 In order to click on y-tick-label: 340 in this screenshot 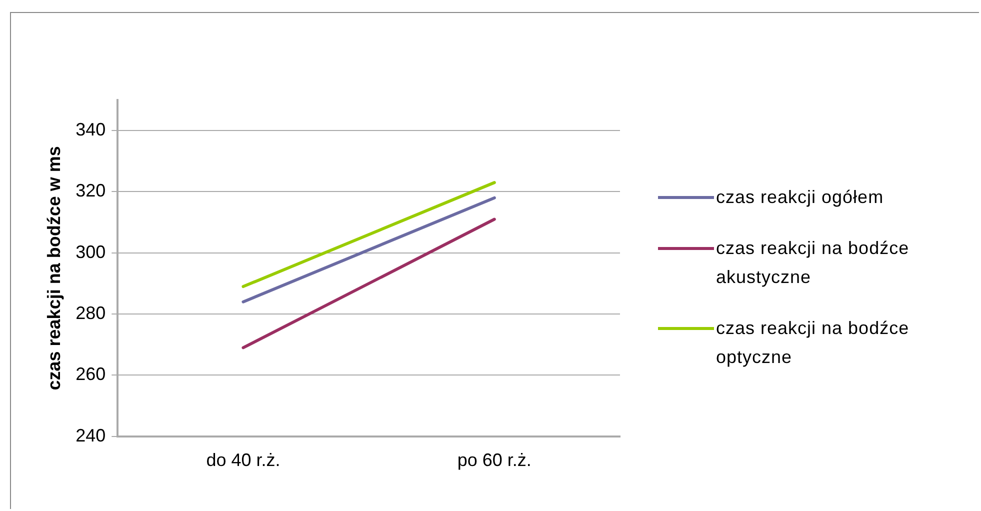, I will do `click(91, 130)`.